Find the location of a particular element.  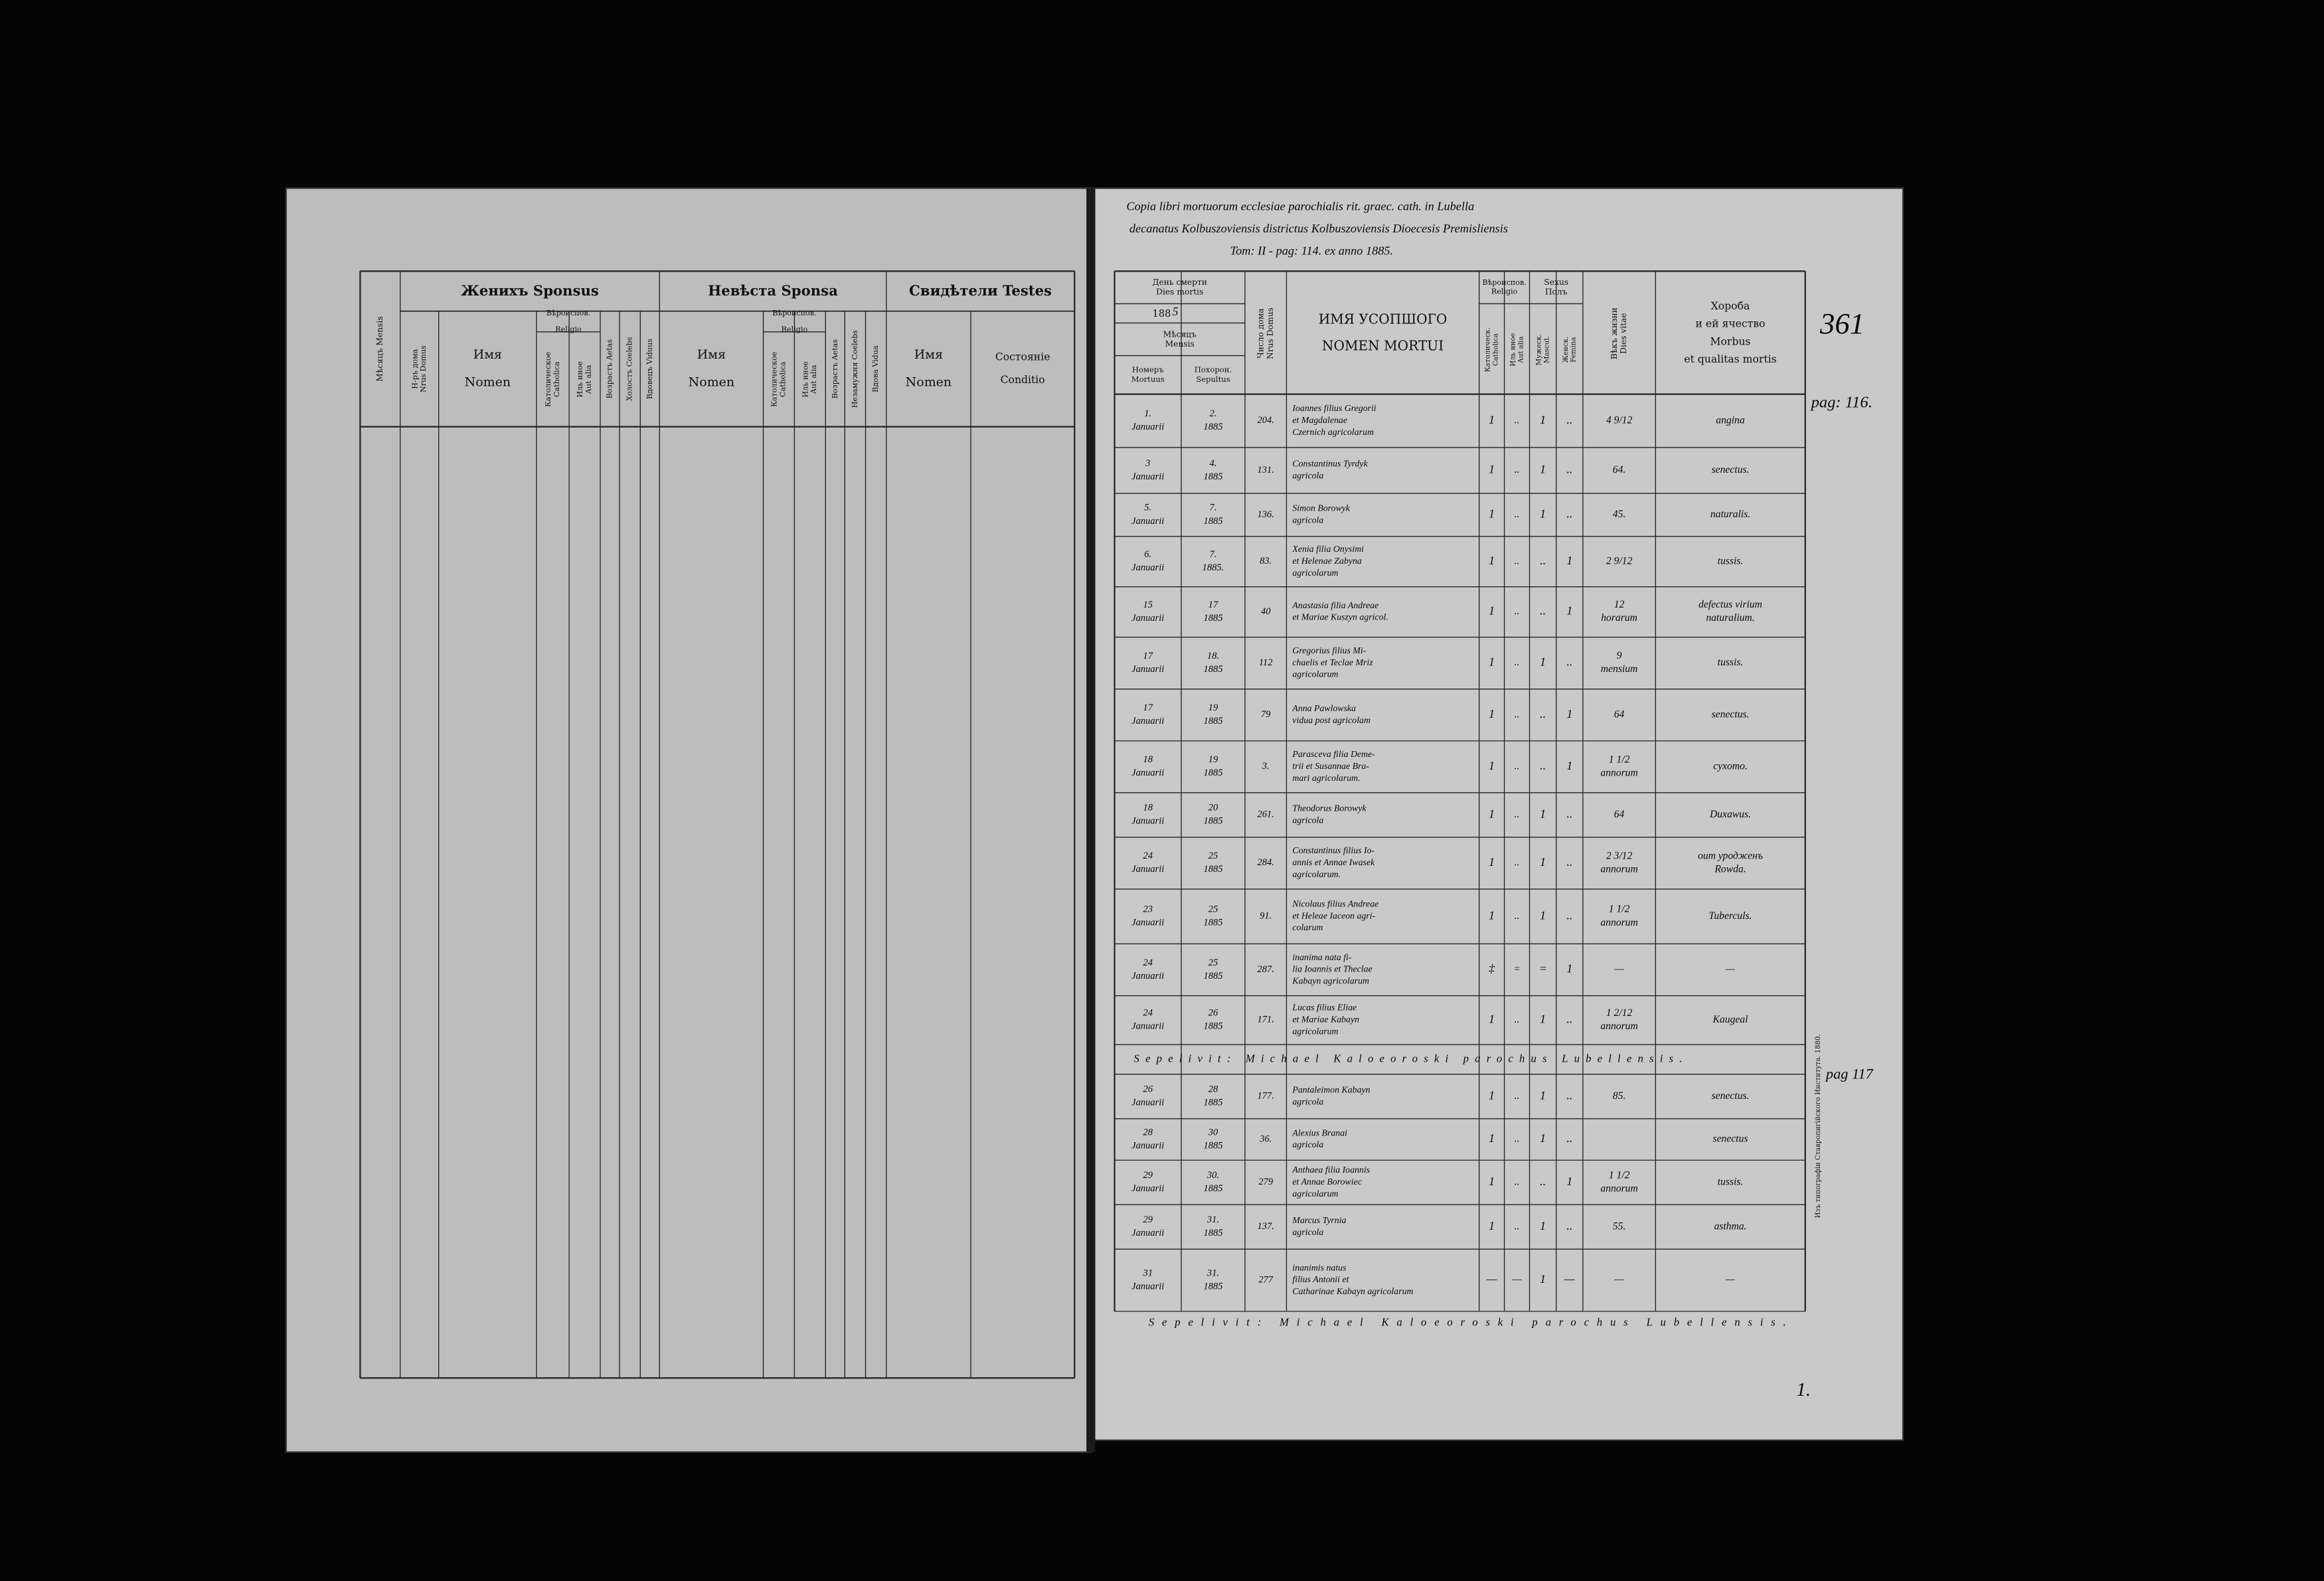

cell-morbus: senectus. is located at coordinates (1731, 1096).